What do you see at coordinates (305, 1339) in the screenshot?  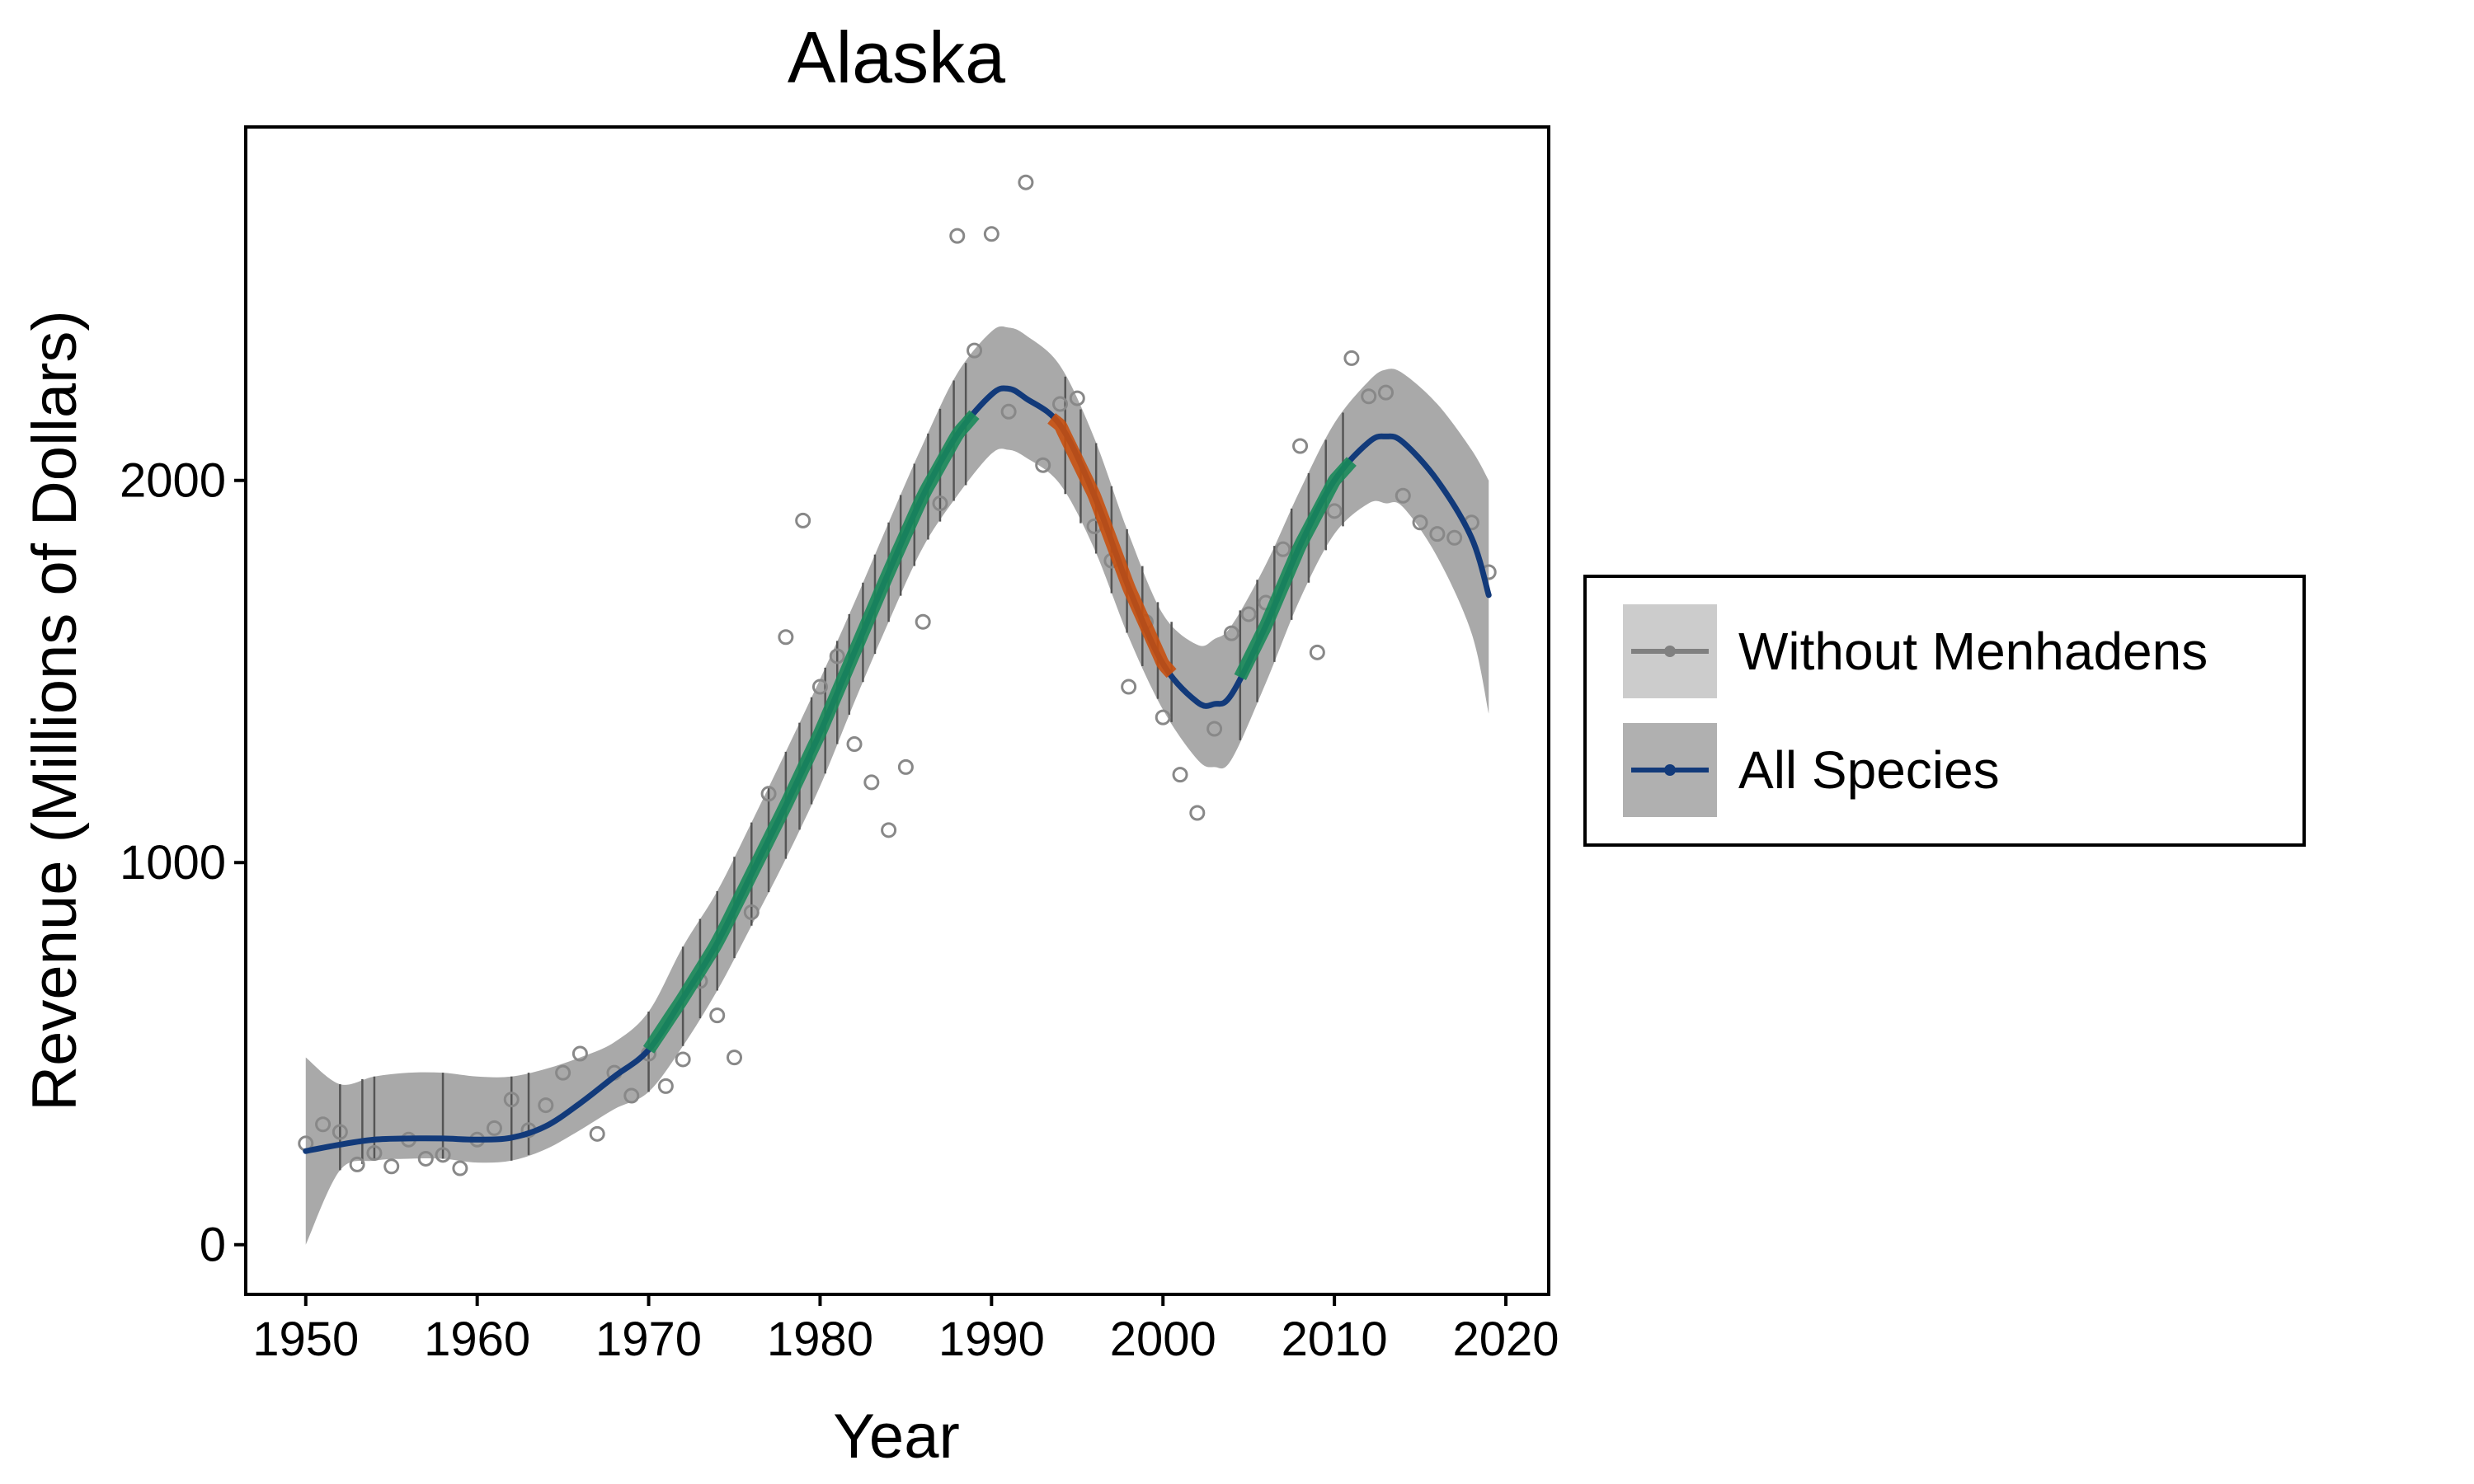 I see `x-tick-label: 1950` at bounding box center [305, 1339].